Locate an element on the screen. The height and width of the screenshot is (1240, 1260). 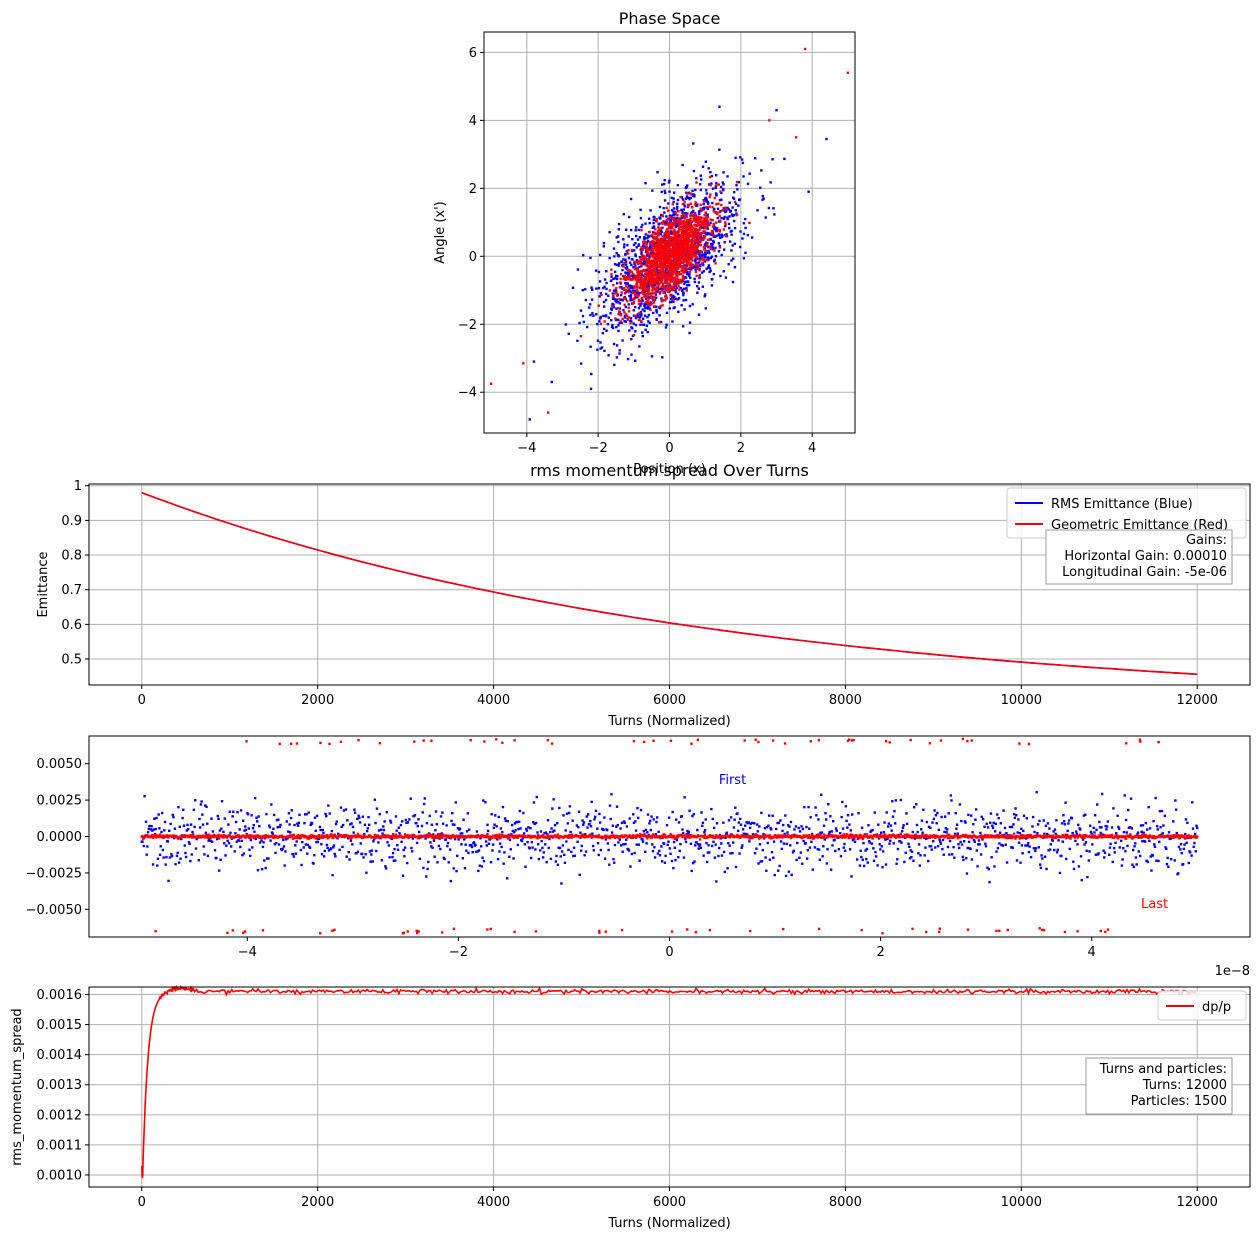
x-tick-label: 0 is located at coordinates (669, 448).